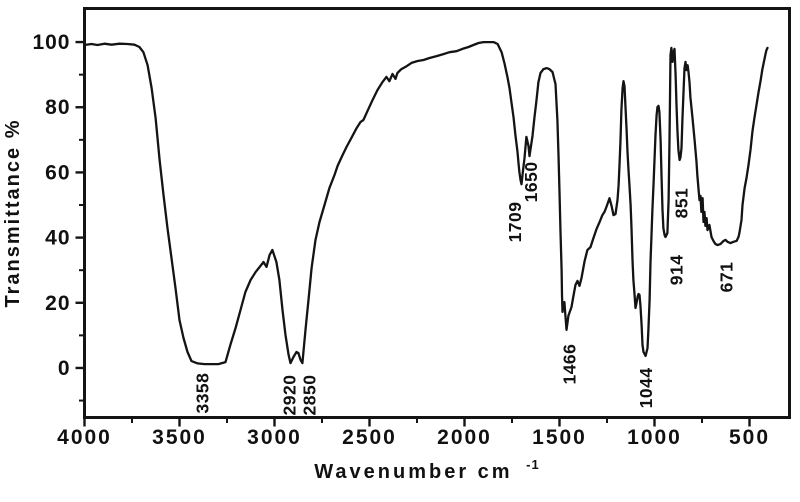 The image size is (800, 502). Describe the element at coordinates (13, 213) in the screenshot. I see `y-axis-title: Transmittance %` at that location.